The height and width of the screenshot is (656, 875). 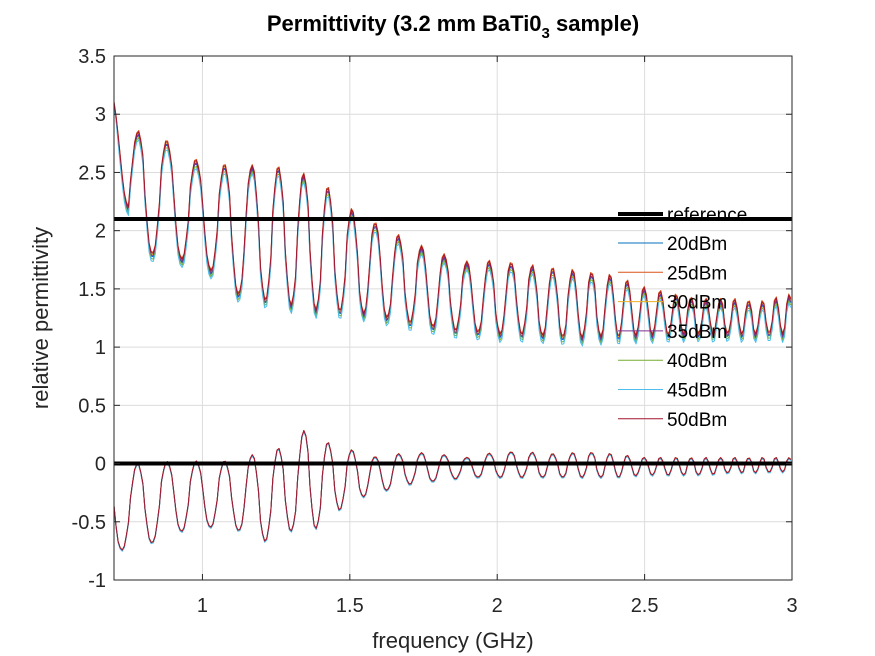 I want to click on y-tick-label: 2, so click(x=100, y=232).